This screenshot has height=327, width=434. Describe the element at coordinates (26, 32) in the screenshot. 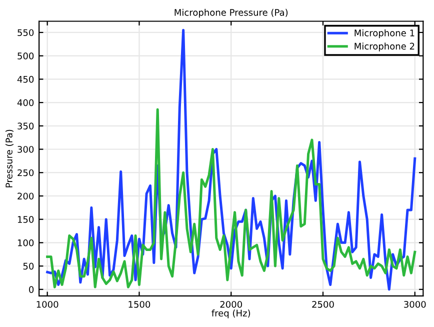

I see `y-tick-label: 550` at that location.